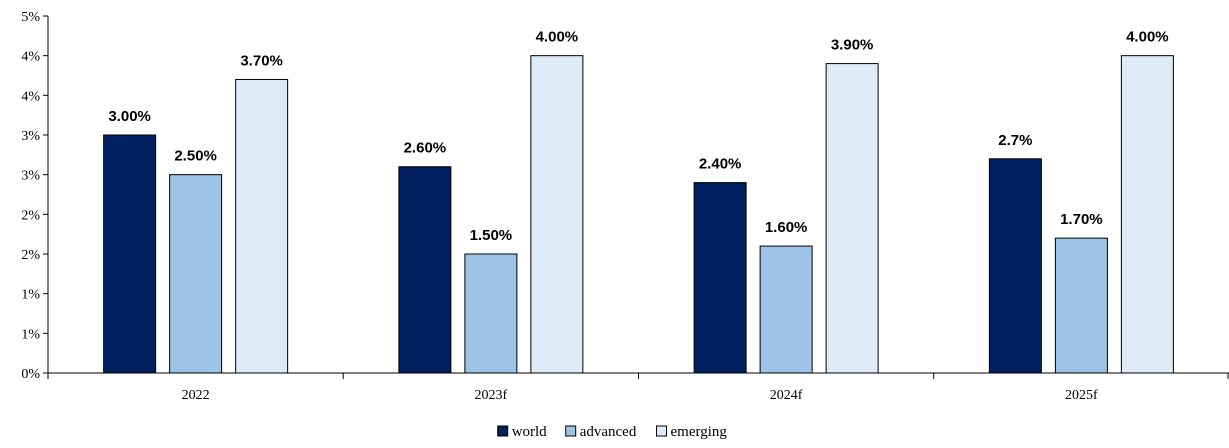 The width and height of the screenshot is (1229, 448). Describe the element at coordinates (30, 374) in the screenshot. I see `y-tick-label: 0%` at that location.